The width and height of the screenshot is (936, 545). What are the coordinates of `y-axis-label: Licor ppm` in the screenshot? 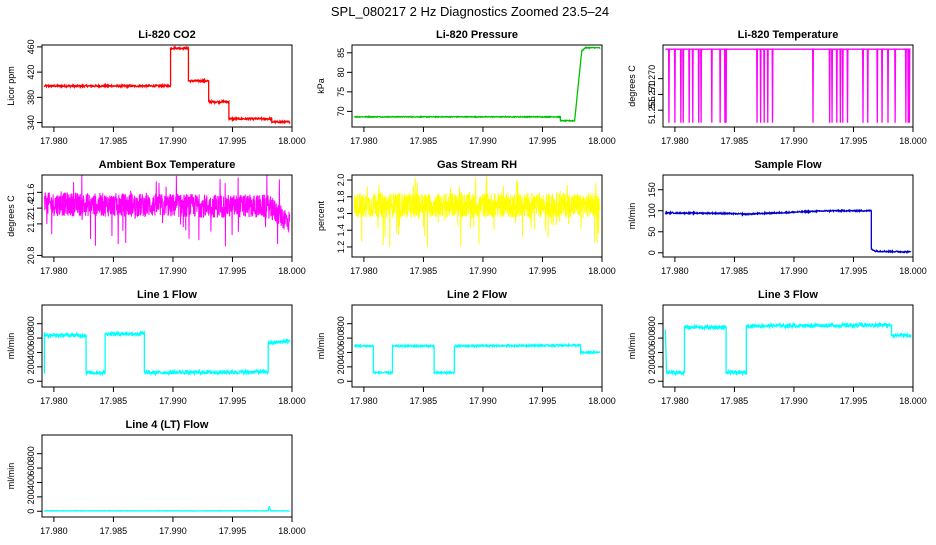 It's located at (11, 86).